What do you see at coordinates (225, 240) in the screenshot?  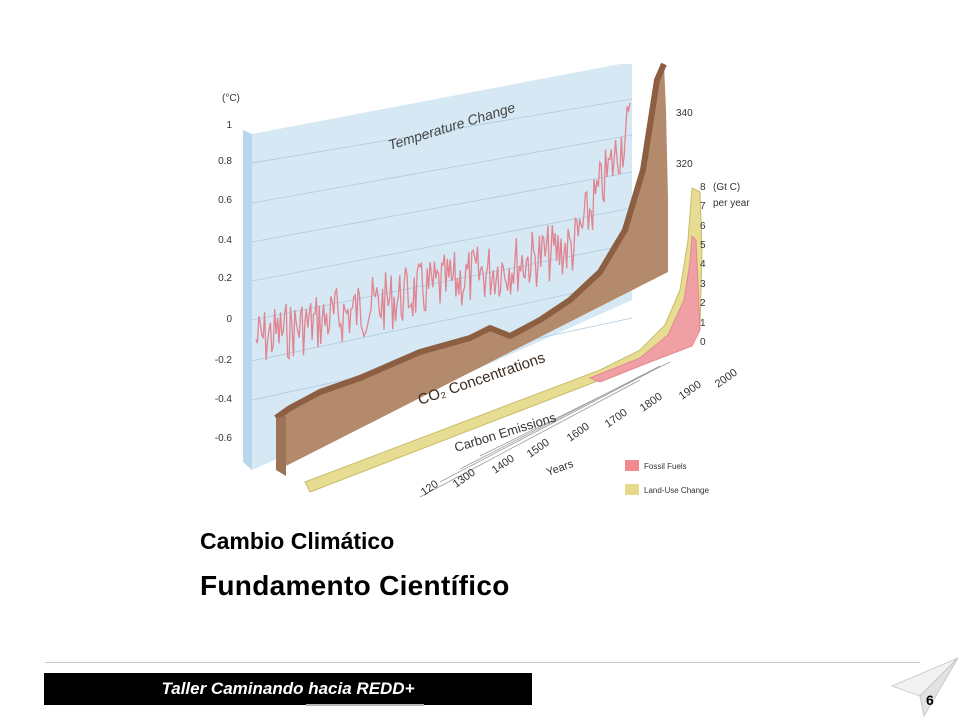 I see `temperature-tick-label: 0.4` at bounding box center [225, 240].